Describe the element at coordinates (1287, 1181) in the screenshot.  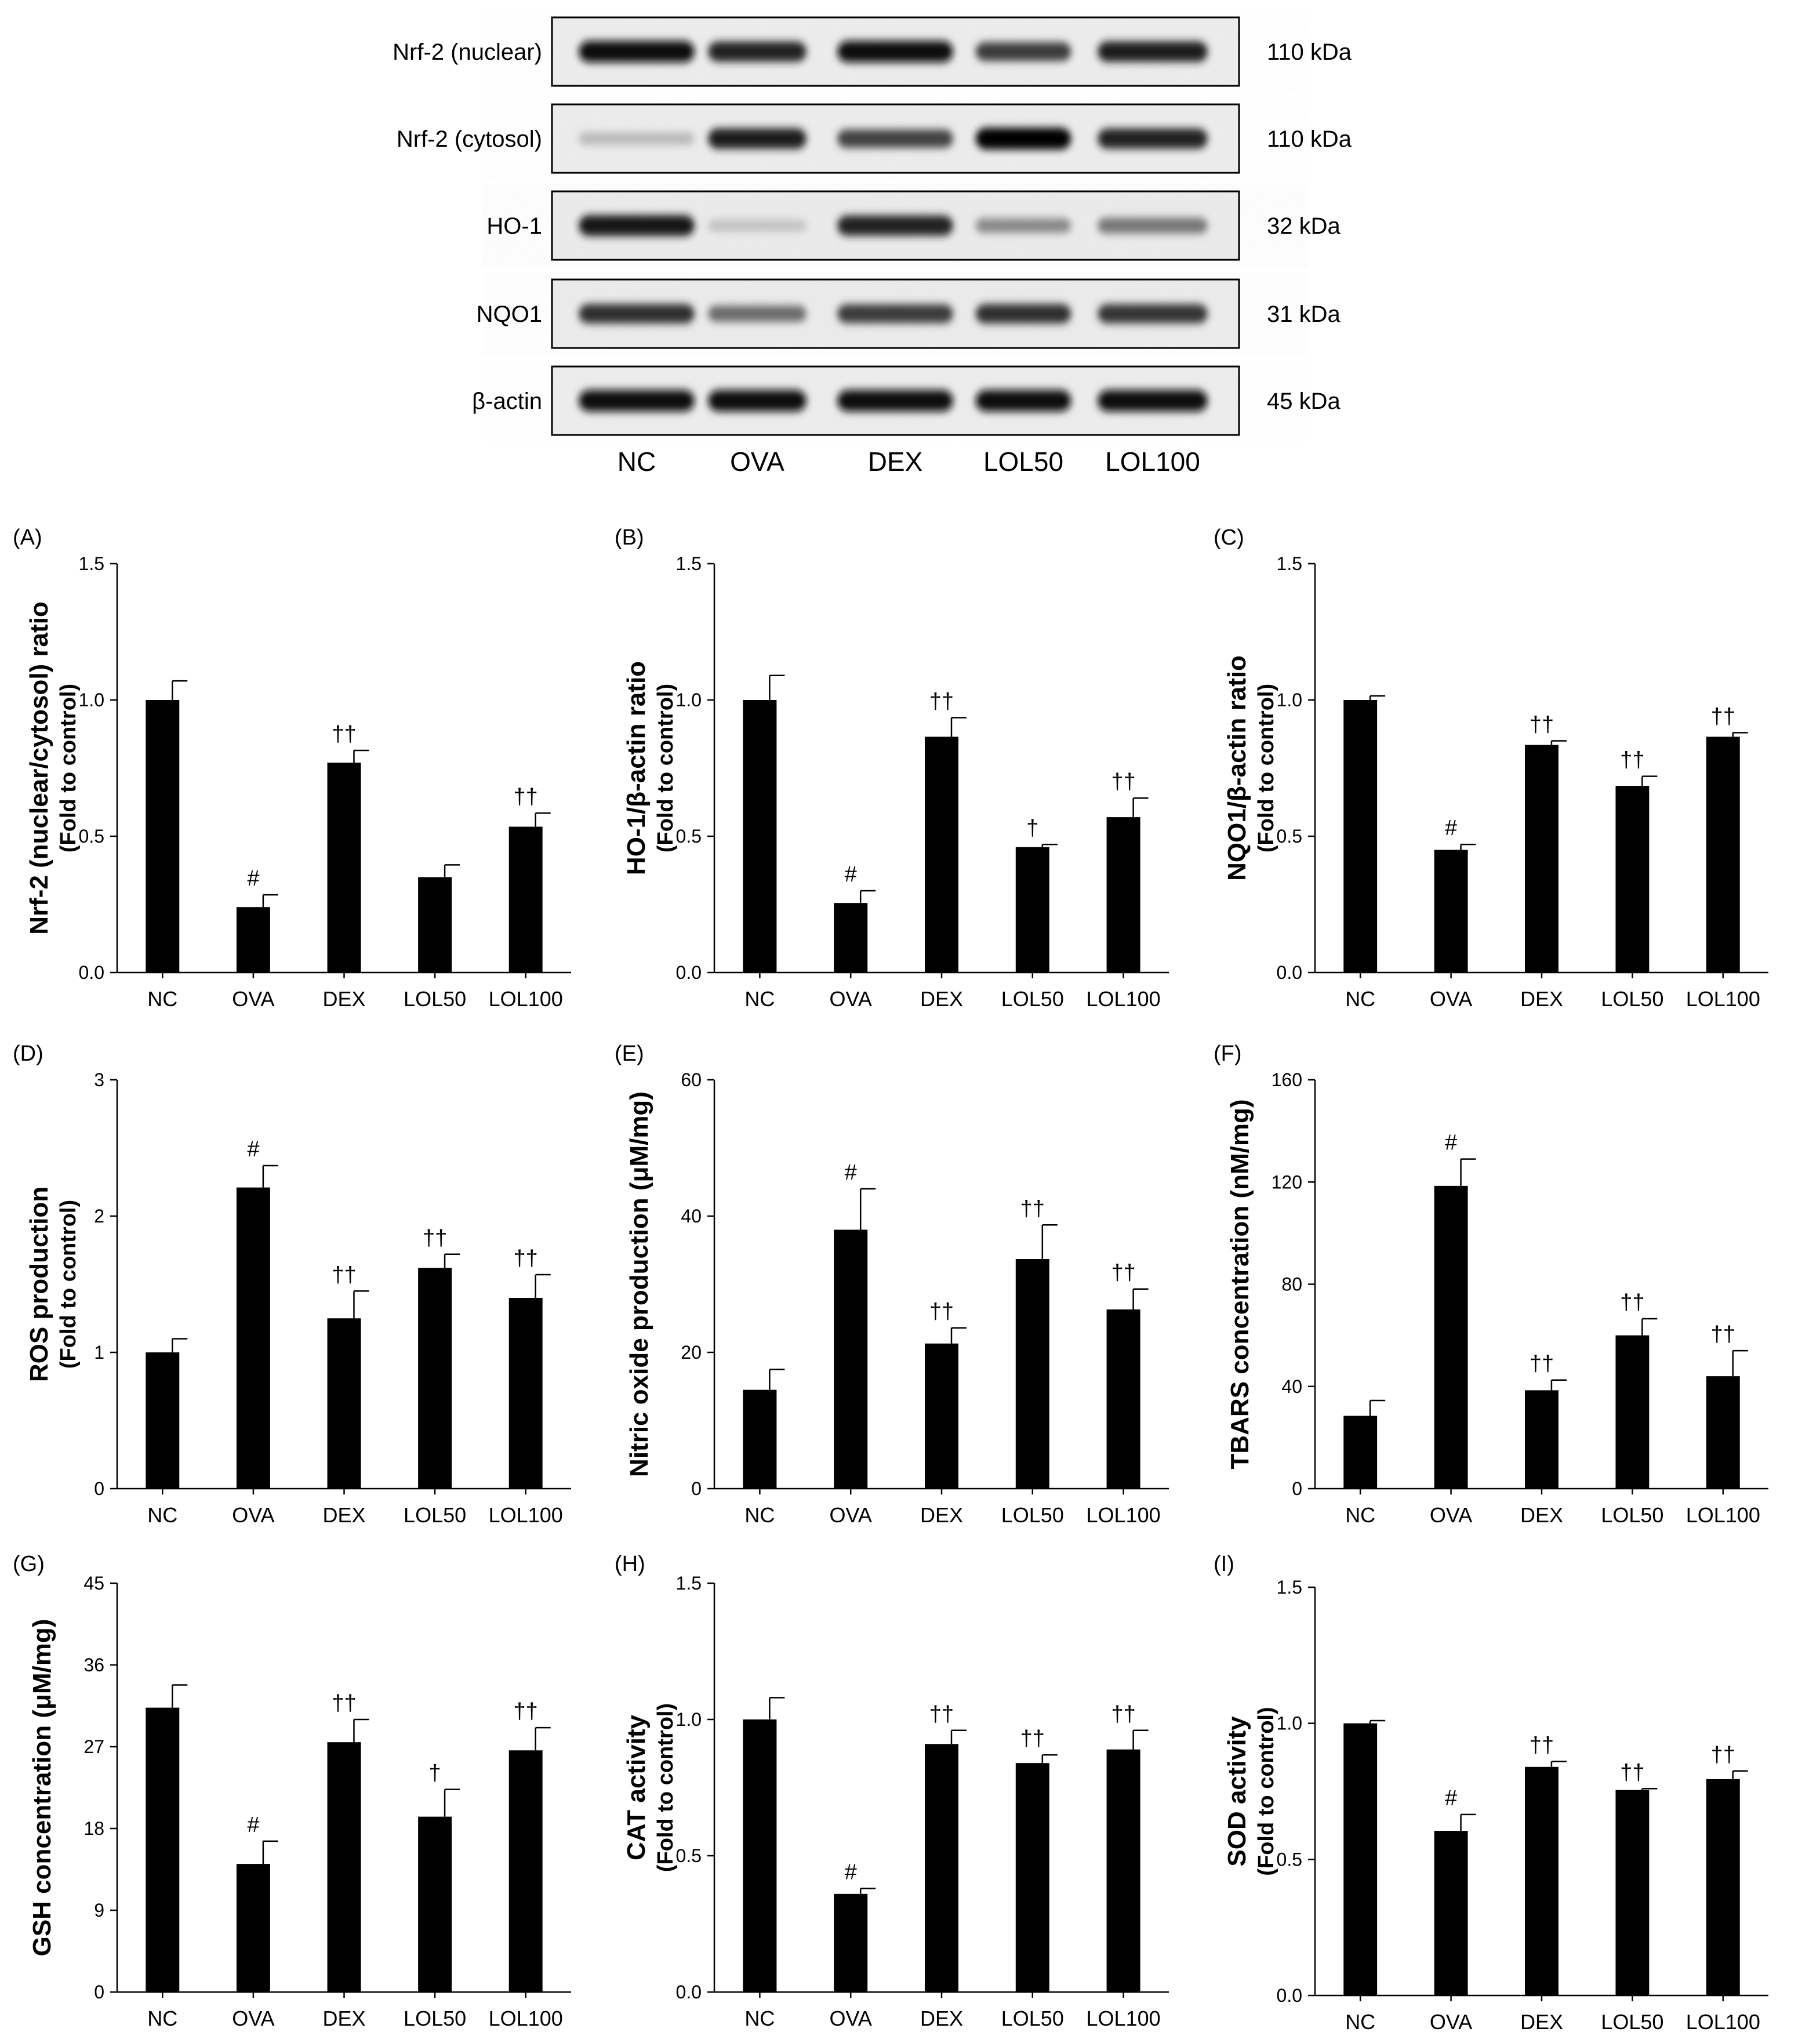
I see `y-tick-label: 120` at that location.